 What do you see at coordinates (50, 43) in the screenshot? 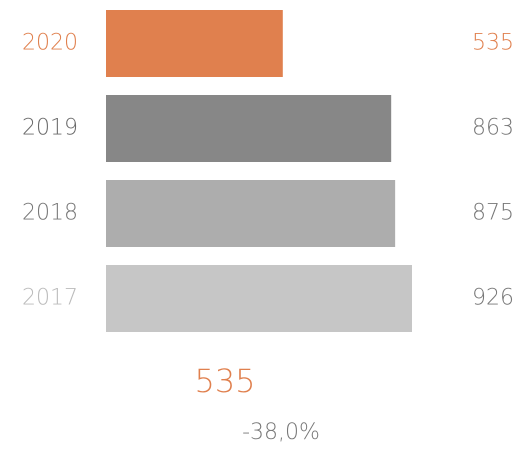
I see `category-label: 2020` at bounding box center [50, 43].